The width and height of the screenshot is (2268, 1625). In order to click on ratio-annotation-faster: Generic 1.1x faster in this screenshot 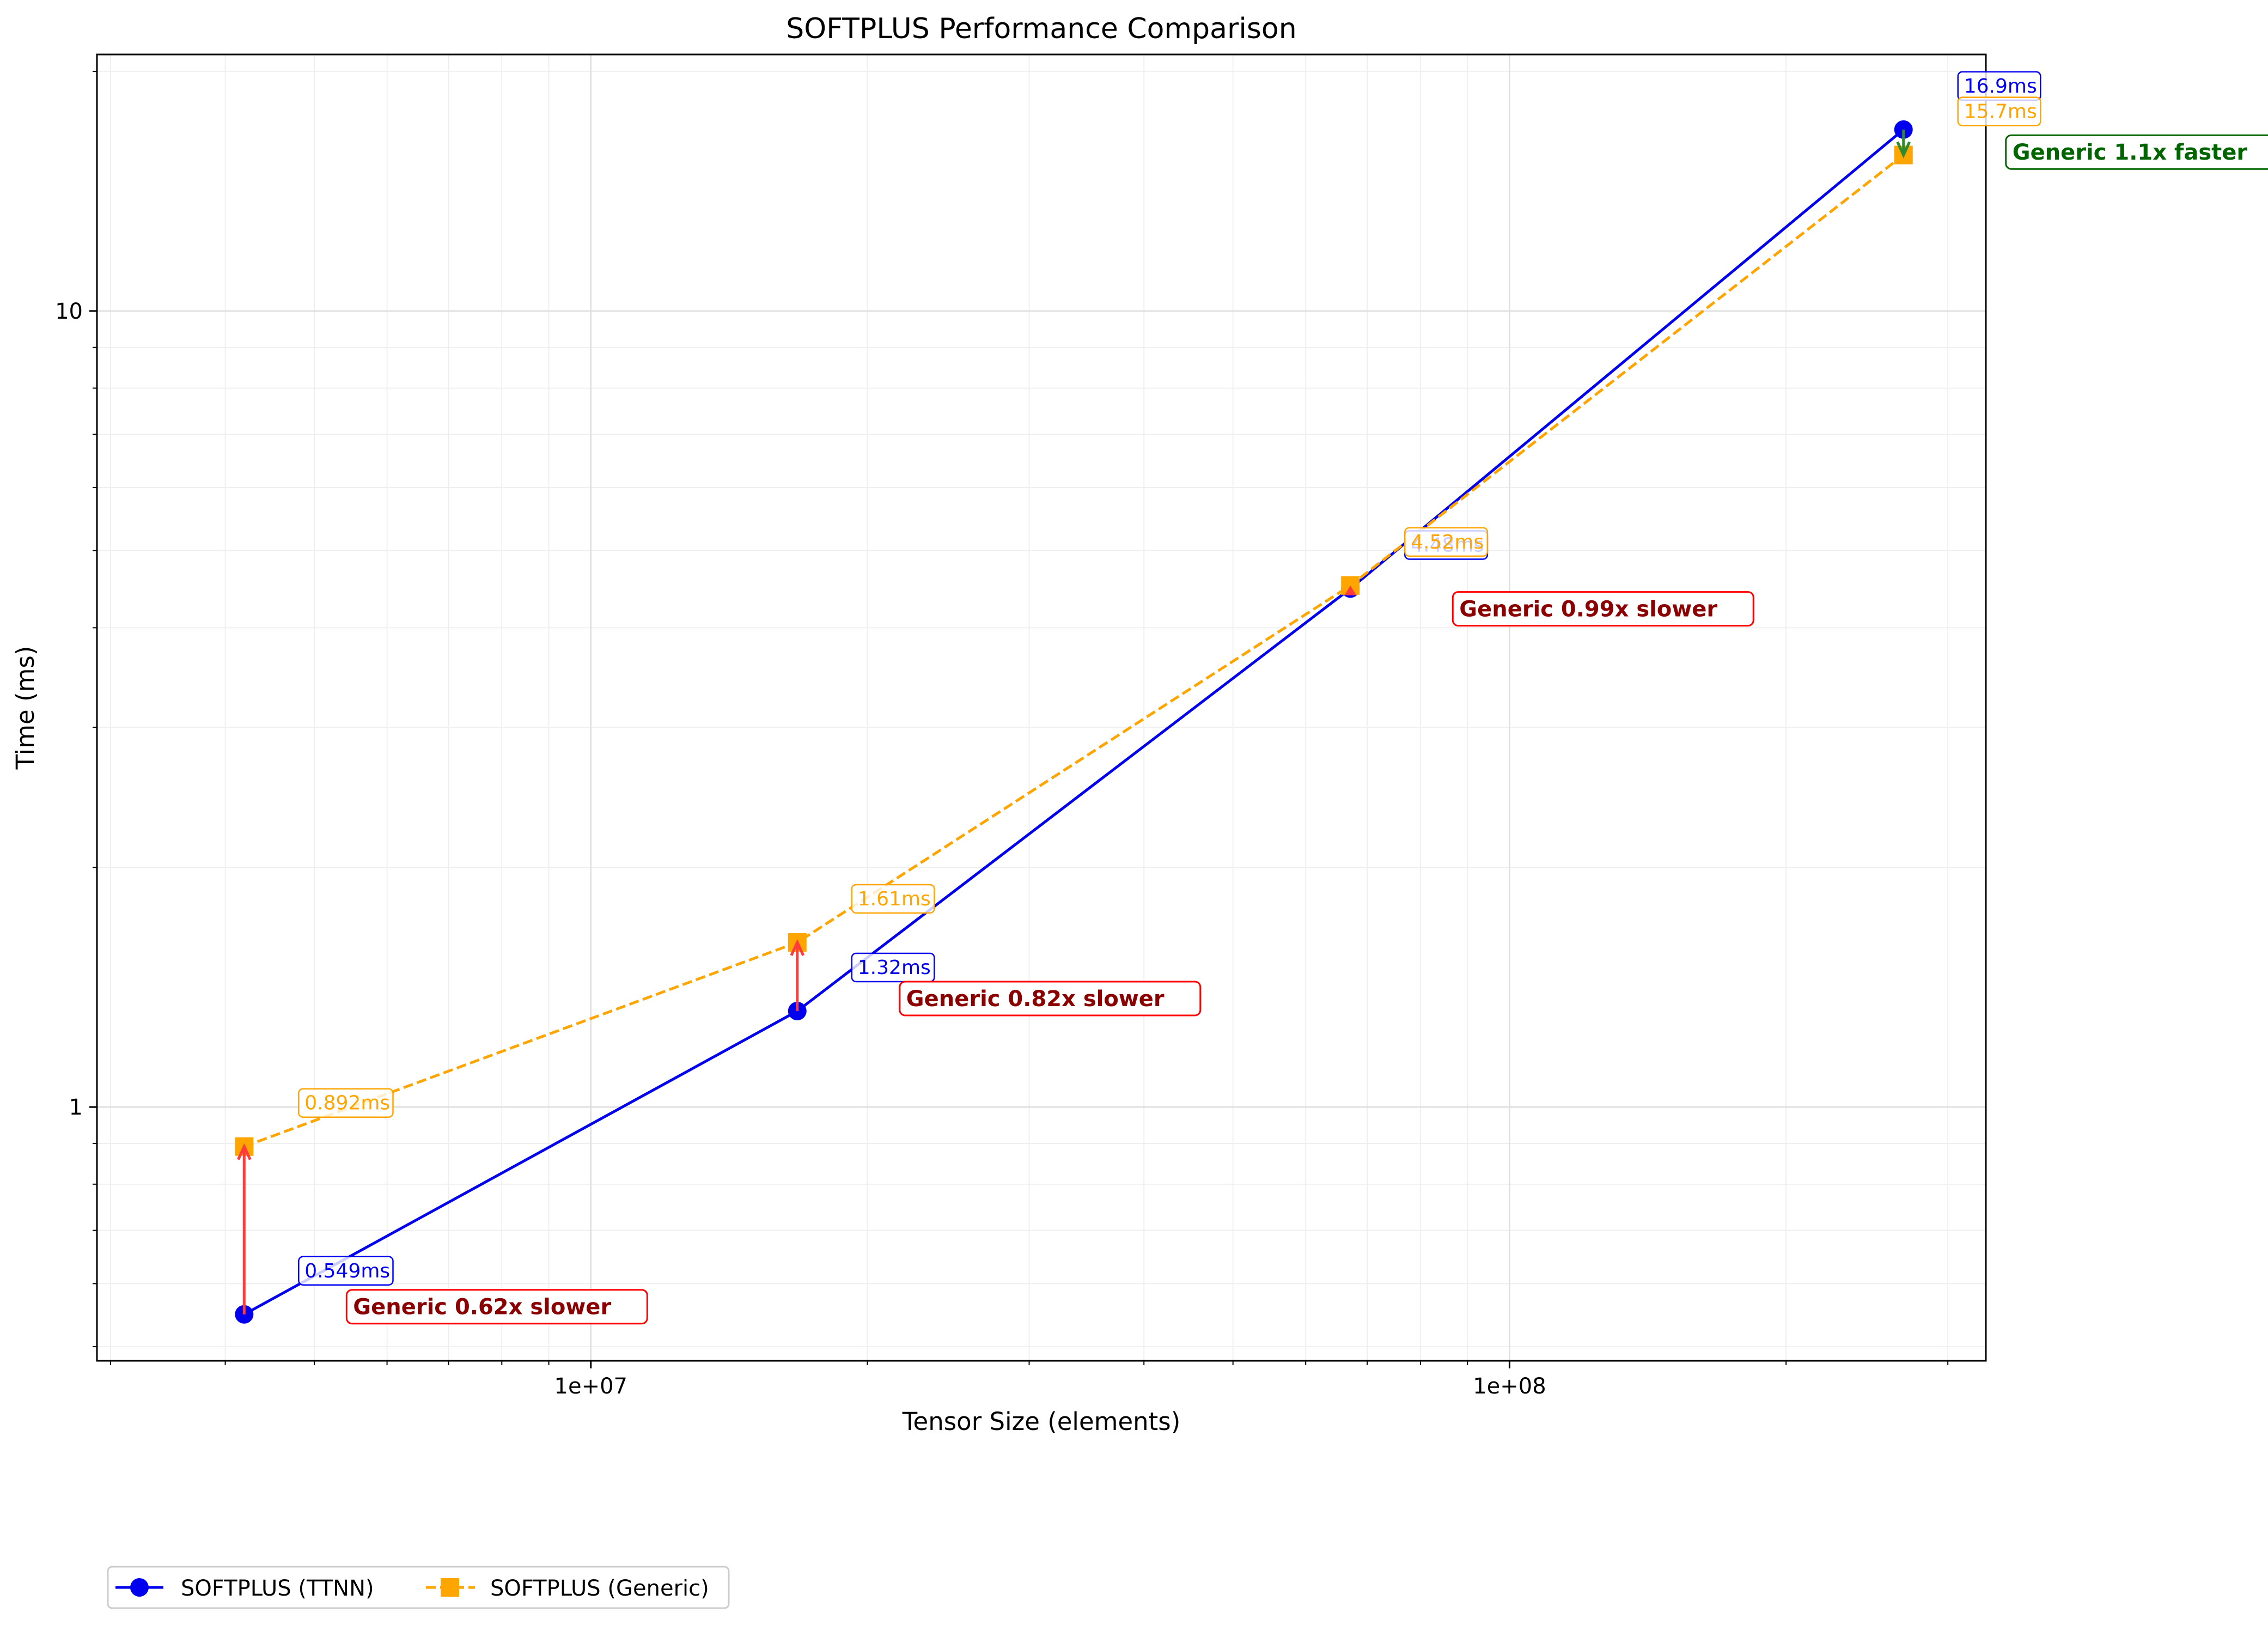, I will do `click(2130, 152)`.